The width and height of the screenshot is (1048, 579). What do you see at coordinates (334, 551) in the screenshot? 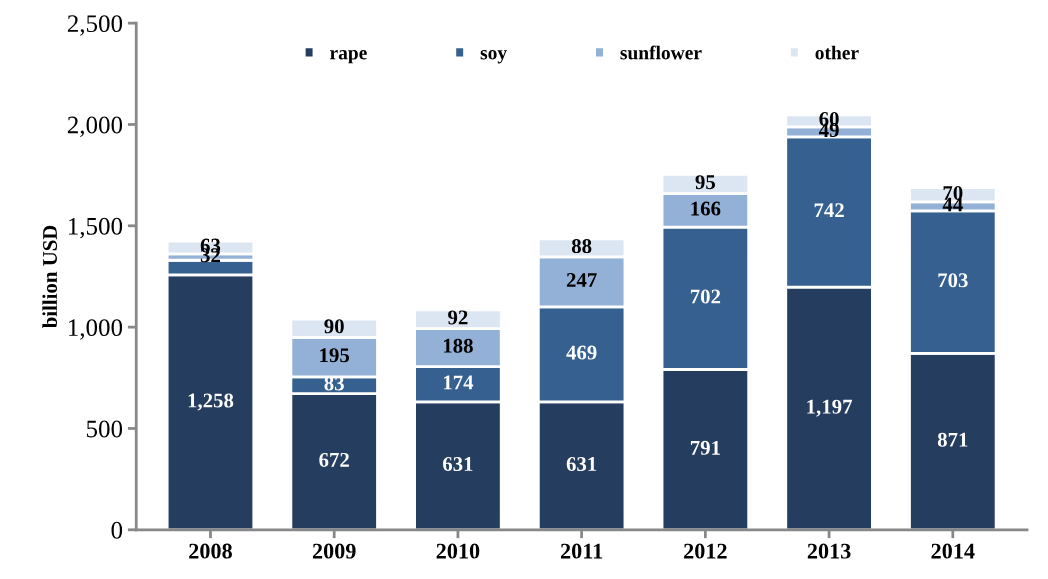
I see `x-tick-label: 2009` at bounding box center [334, 551].